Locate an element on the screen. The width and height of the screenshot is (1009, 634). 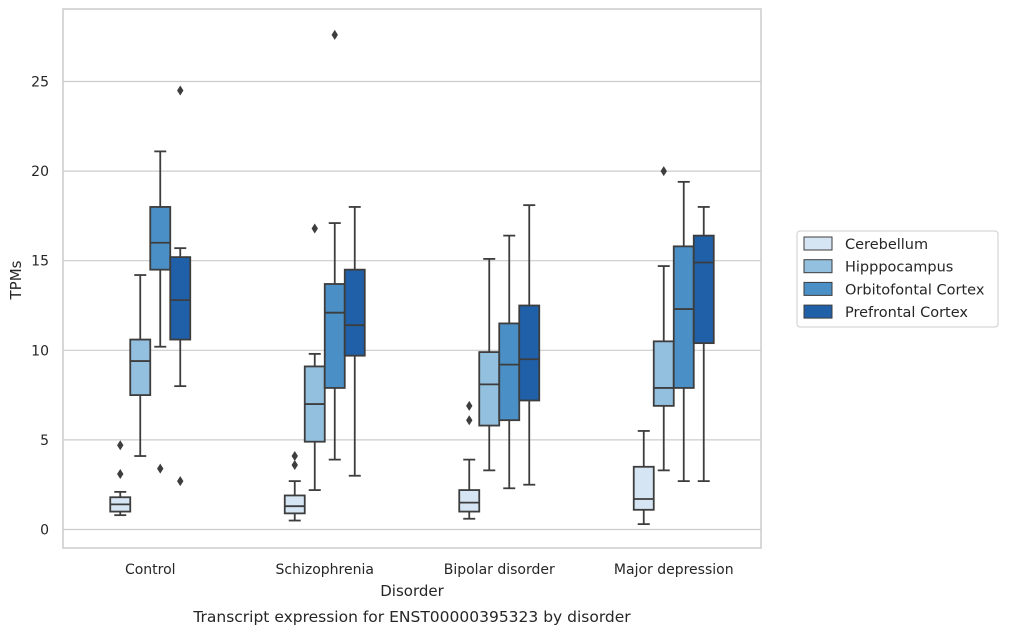
x-axis-label: Disorder is located at coordinates (412, 591).